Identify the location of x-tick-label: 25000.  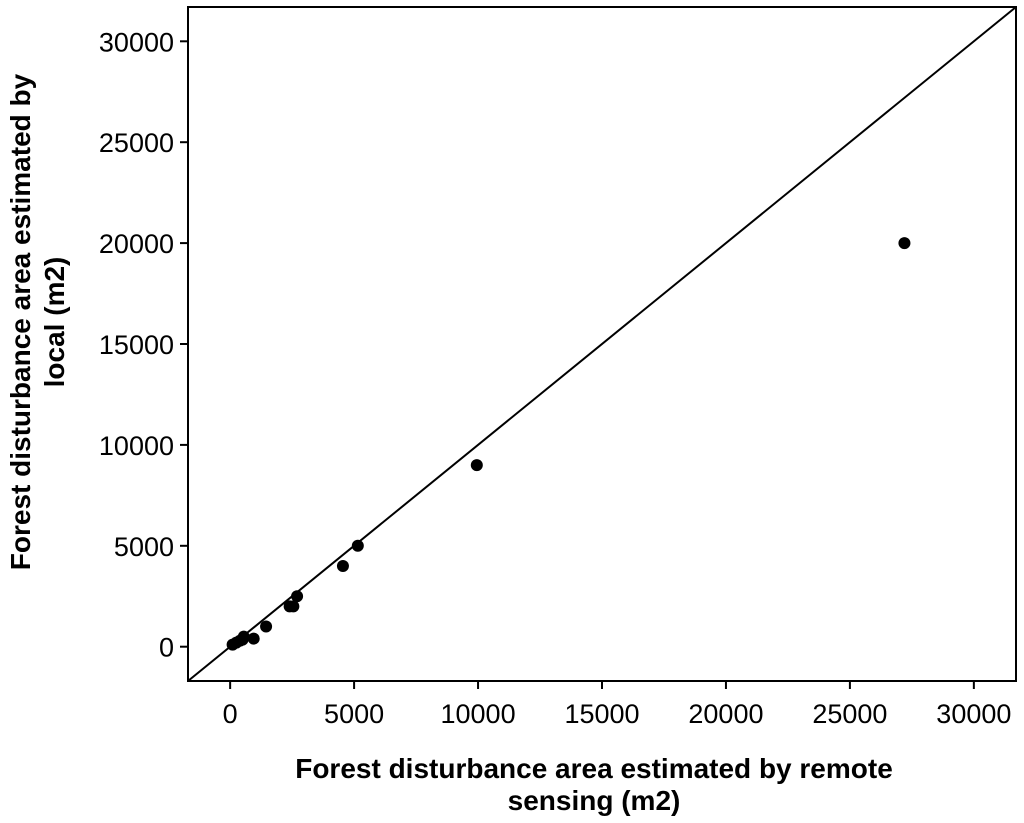
(849, 714).